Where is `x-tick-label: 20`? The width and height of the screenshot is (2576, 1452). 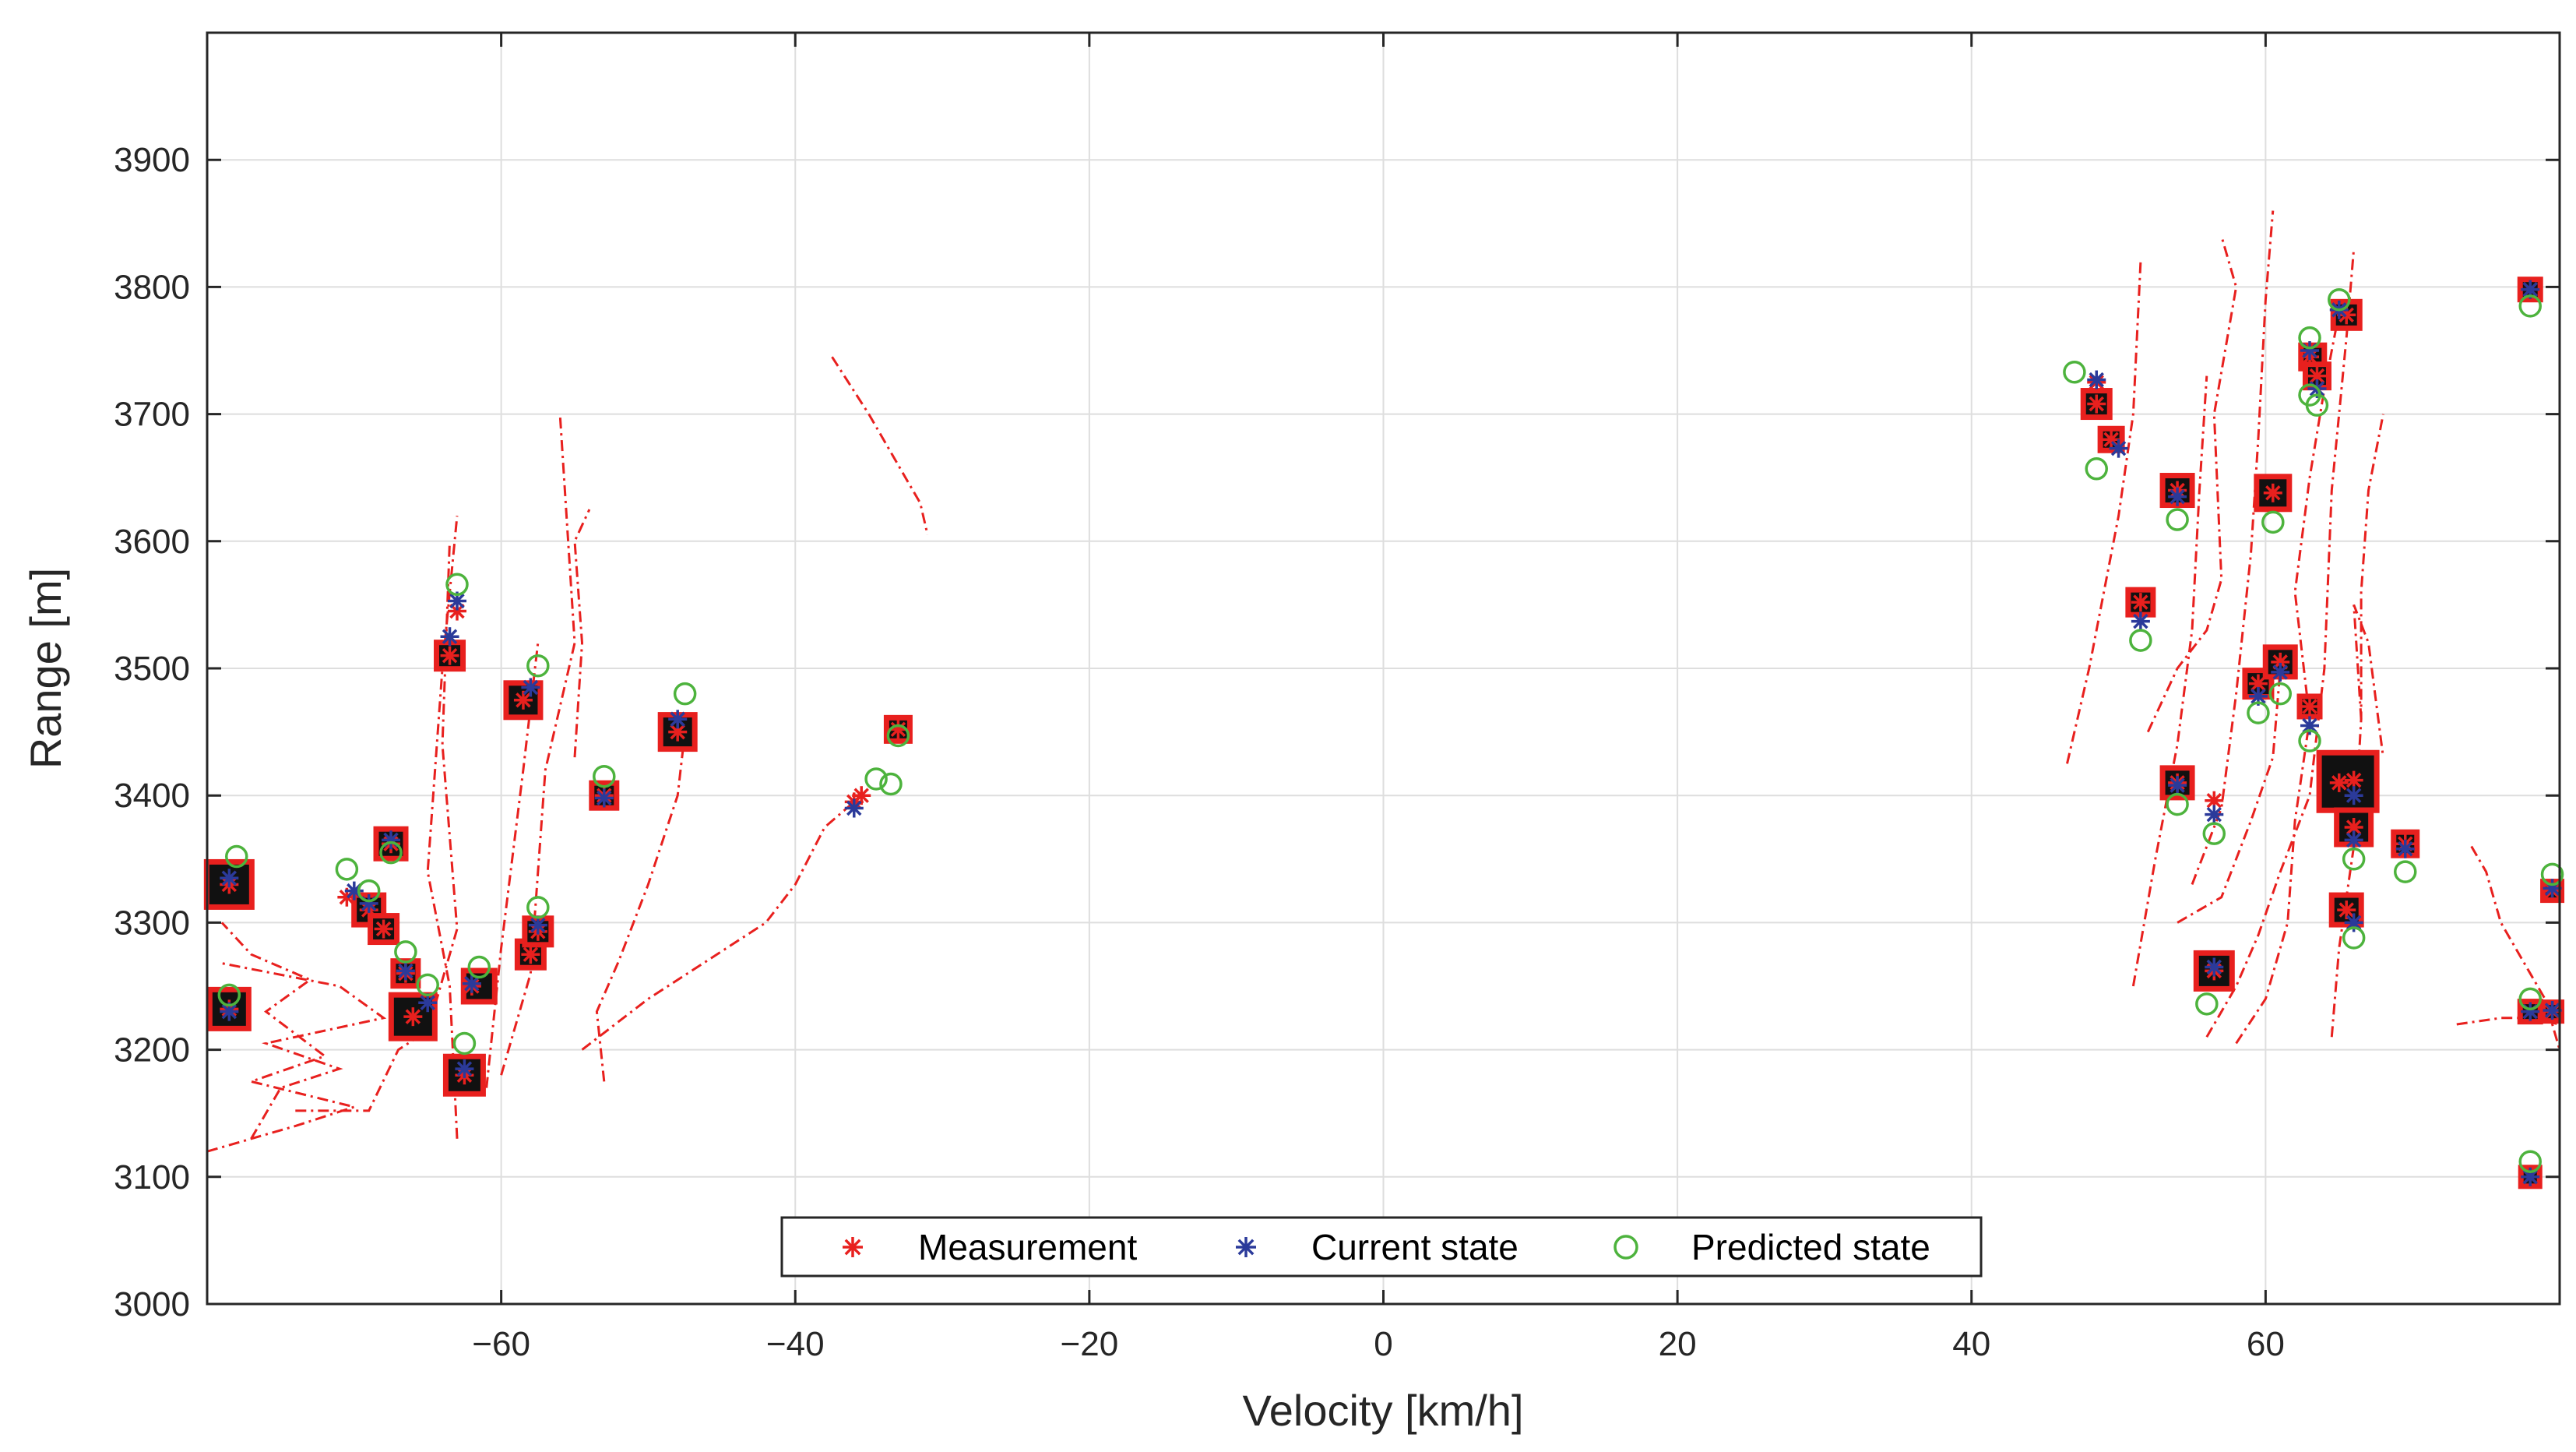
x-tick-label: 20 is located at coordinates (1678, 1344).